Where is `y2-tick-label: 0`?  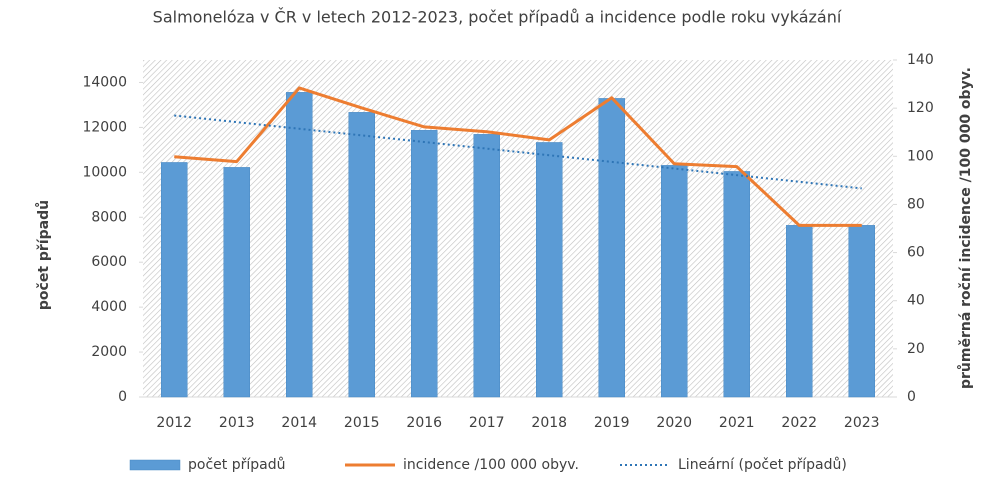 y2-tick-label: 0 is located at coordinates (911, 397).